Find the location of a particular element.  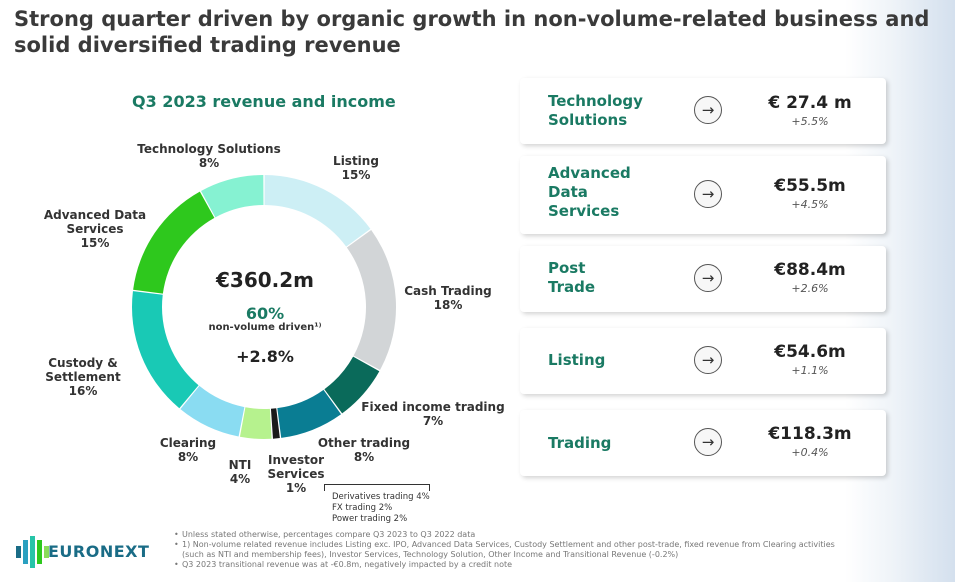

donut-slice-technology-solutions is located at coordinates (232, 196).